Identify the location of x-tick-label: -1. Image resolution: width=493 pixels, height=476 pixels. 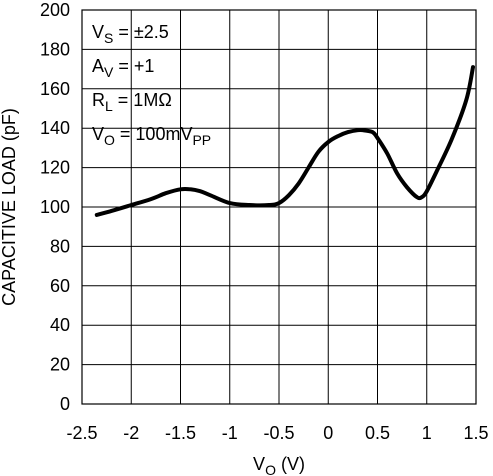
(230, 433).